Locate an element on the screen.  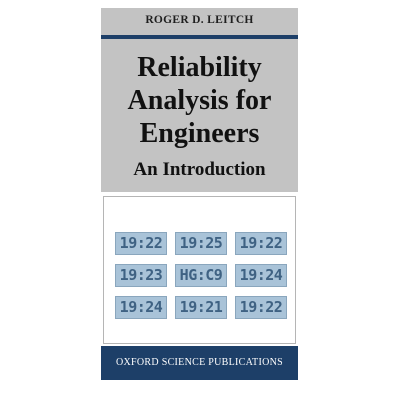
rule is located at coordinates (199, 37).